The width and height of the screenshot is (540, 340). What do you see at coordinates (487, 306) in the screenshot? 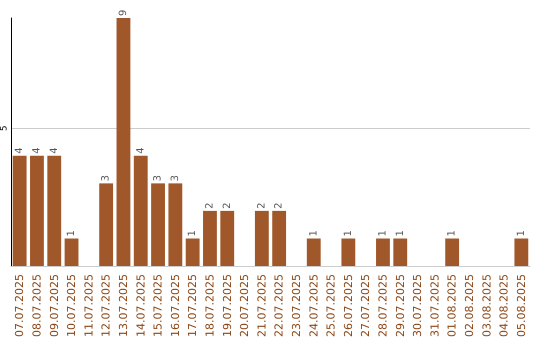
I see `x-tick-label: 03.08.2025` at bounding box center [487, 306].